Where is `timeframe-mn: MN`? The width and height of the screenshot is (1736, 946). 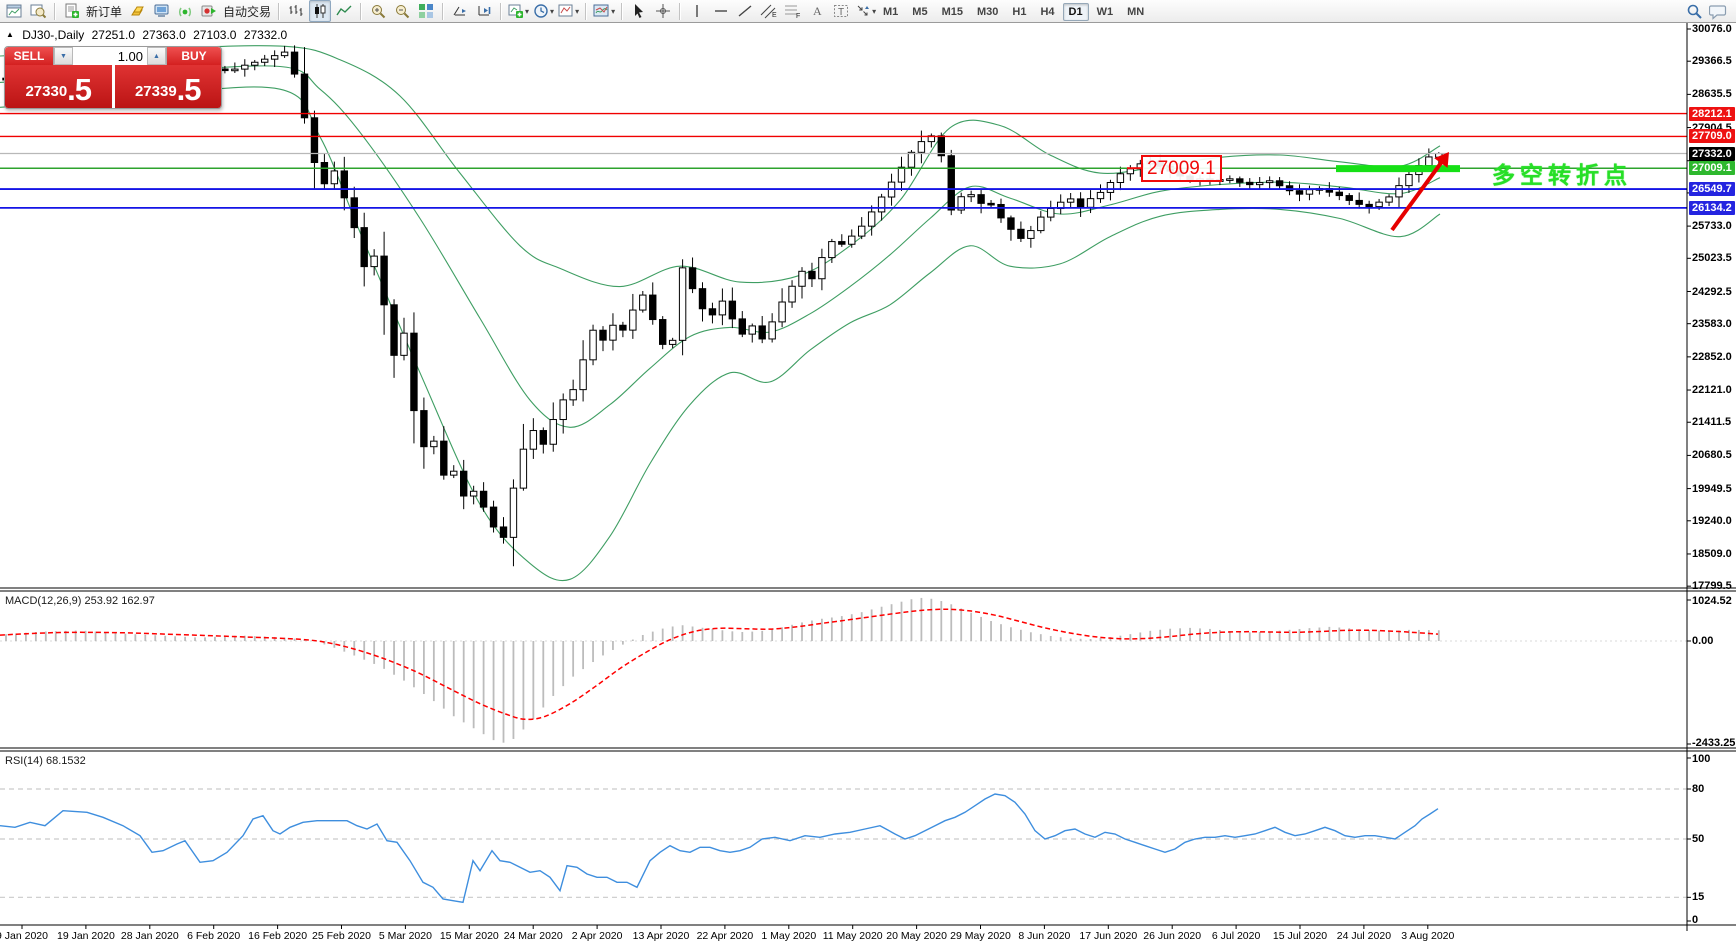 timeframe-mn: MN is located at coordinates (1136, 11).